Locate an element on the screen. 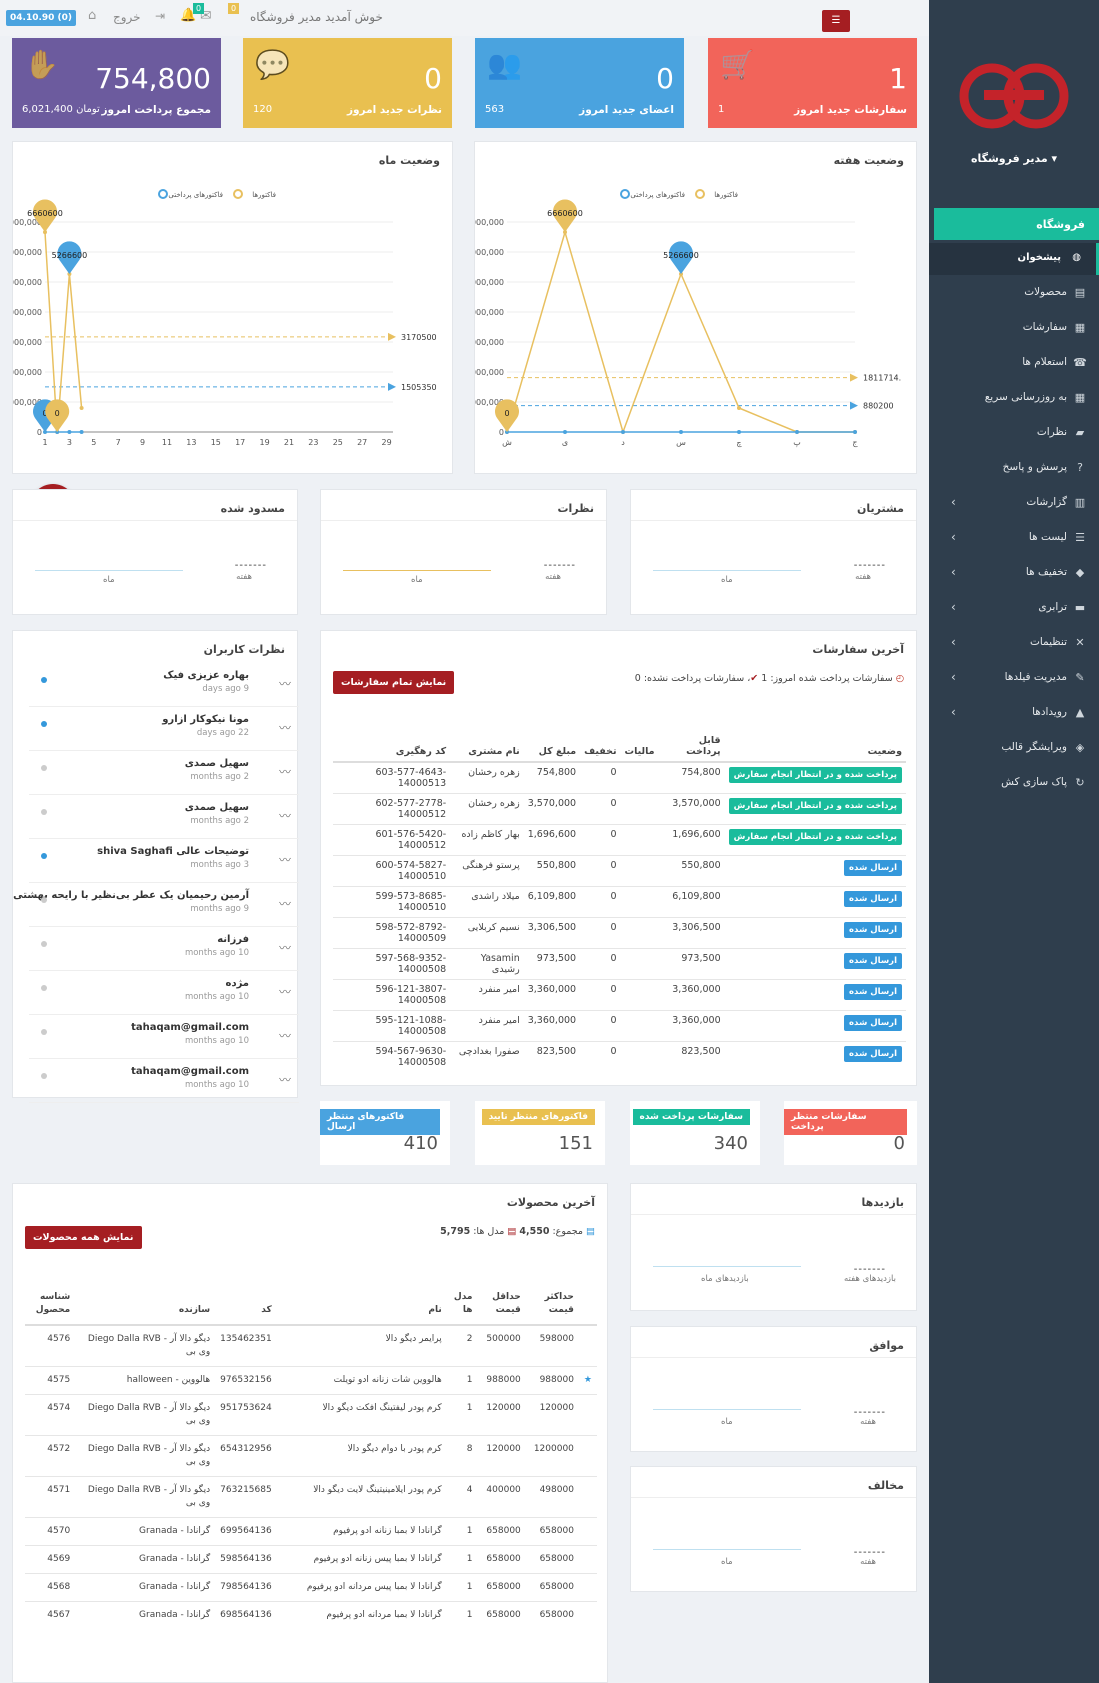 The height and width of the screenshot is (1683, 1099). order-cell: 598-572-8792-14000509 is located at coordinates (392, 933).